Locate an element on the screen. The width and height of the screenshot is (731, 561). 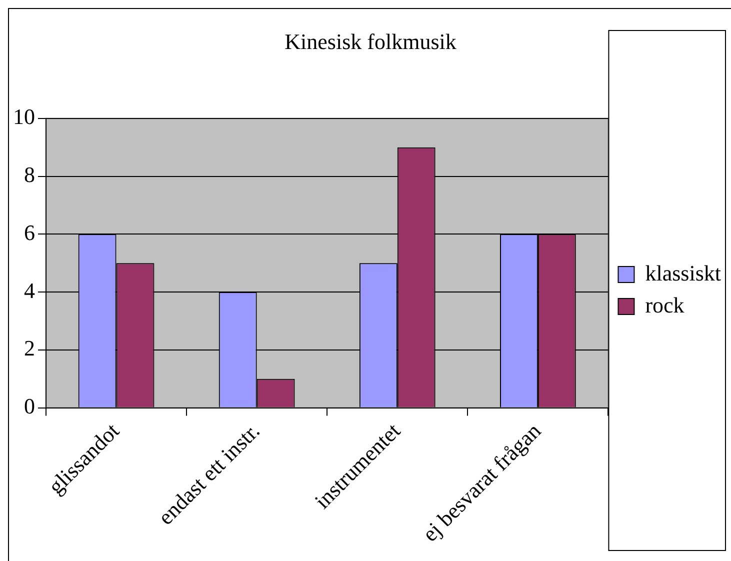
y-tick-label: 2 is located at coordinates (29, 348).